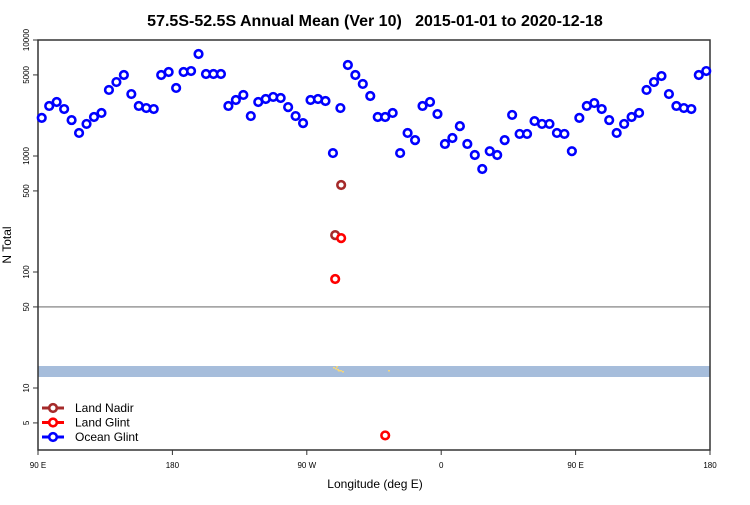  What do you see at coordinates (26, 422) in the screenshot?
I see `y-tick-label: 5` at bounding box center [26, 422].